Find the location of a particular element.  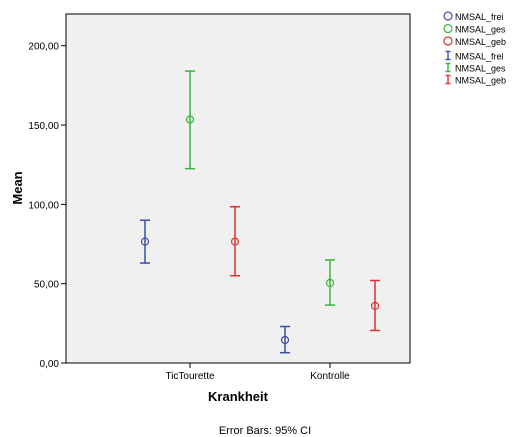

y-tick-label: 100,00 is located at coordinates (43, 205).